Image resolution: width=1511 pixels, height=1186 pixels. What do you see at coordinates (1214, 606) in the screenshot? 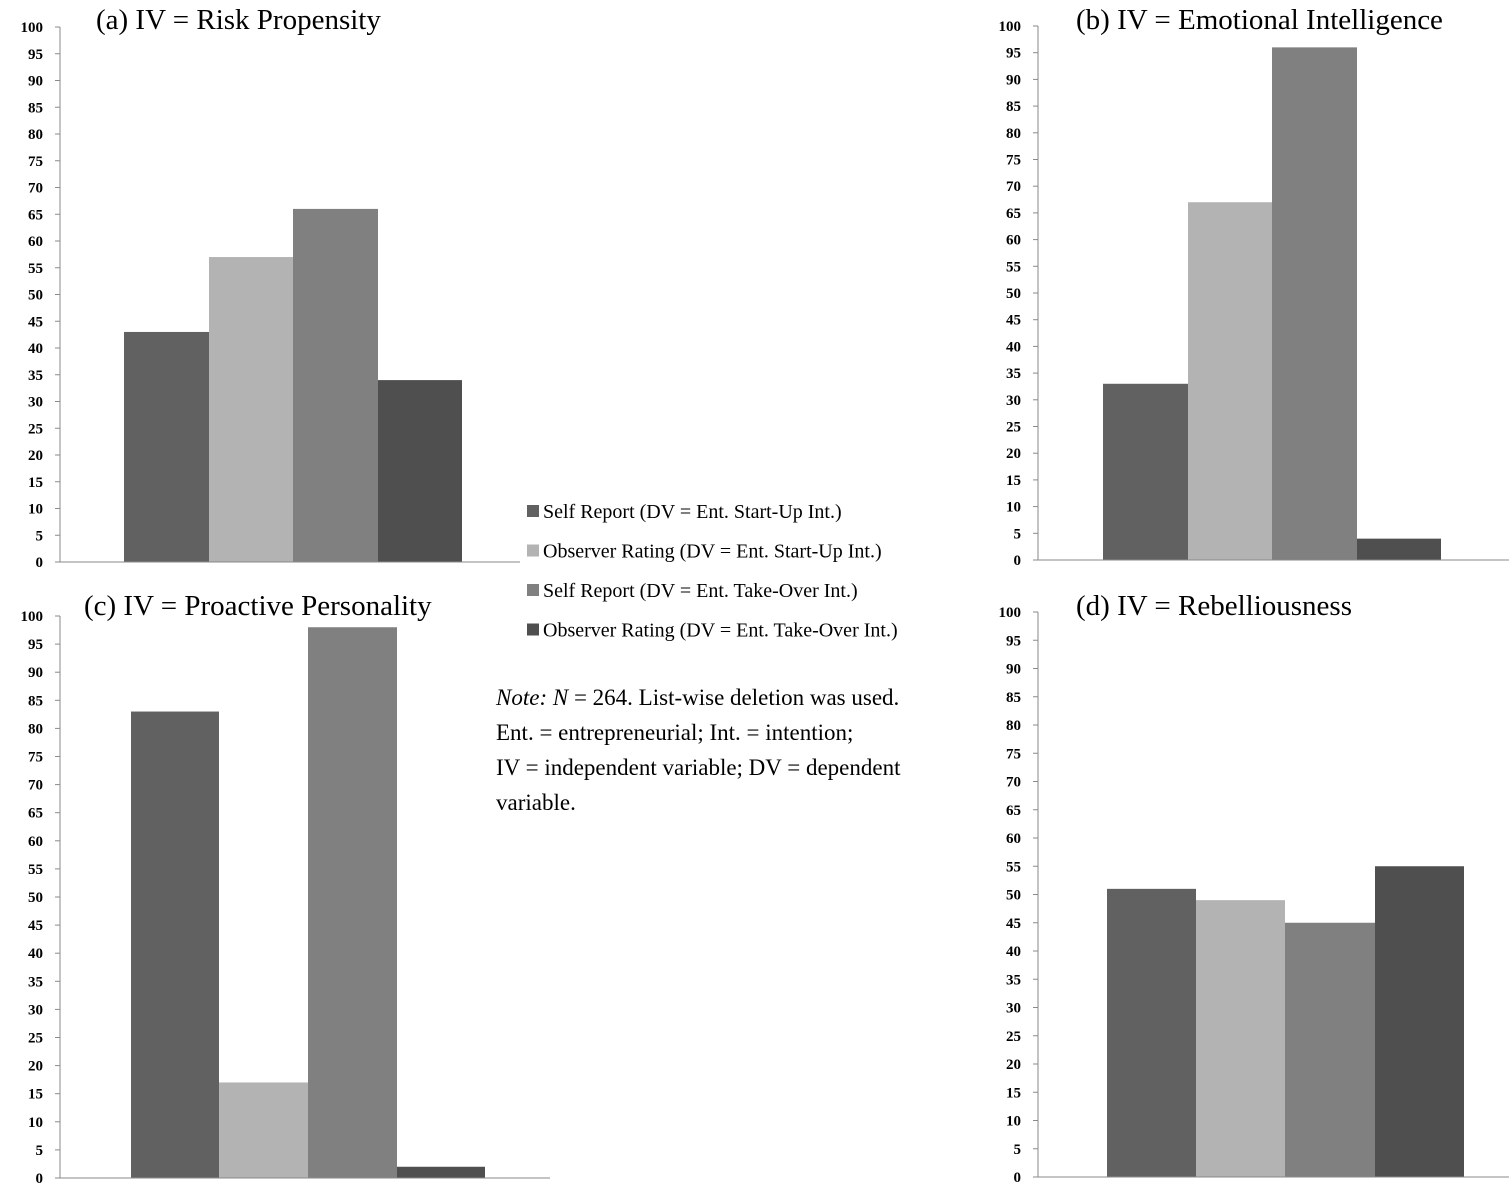
I see `chart-title-4: (d) IV = Rebelliousness` at bounding box center [1214, 606].